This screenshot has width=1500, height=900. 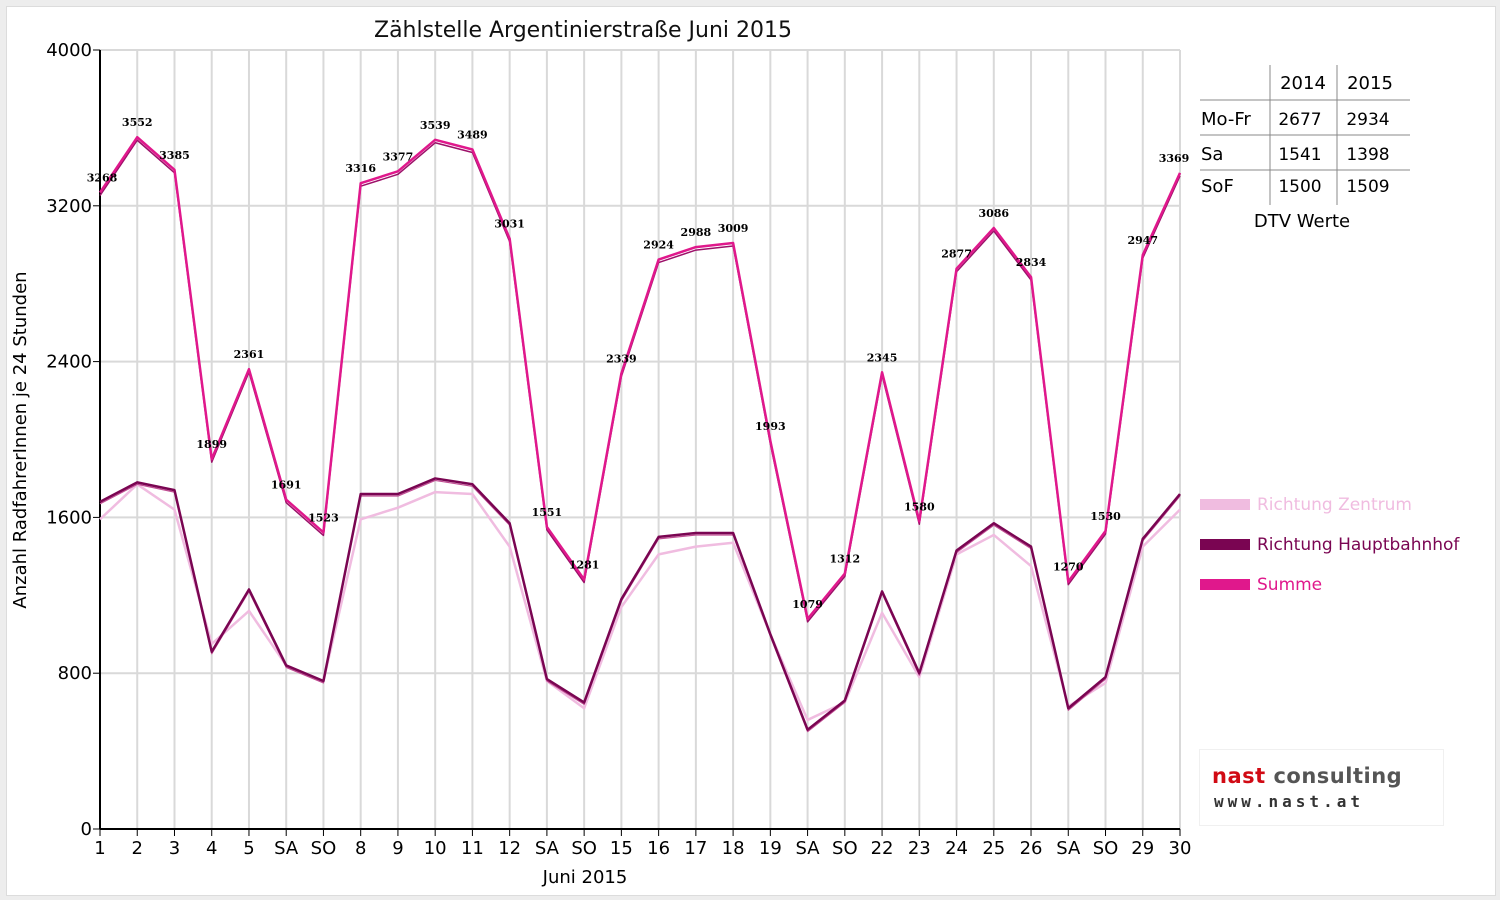 I want to click on legend-label-summe: Summe, so click(x=1289, y=585).